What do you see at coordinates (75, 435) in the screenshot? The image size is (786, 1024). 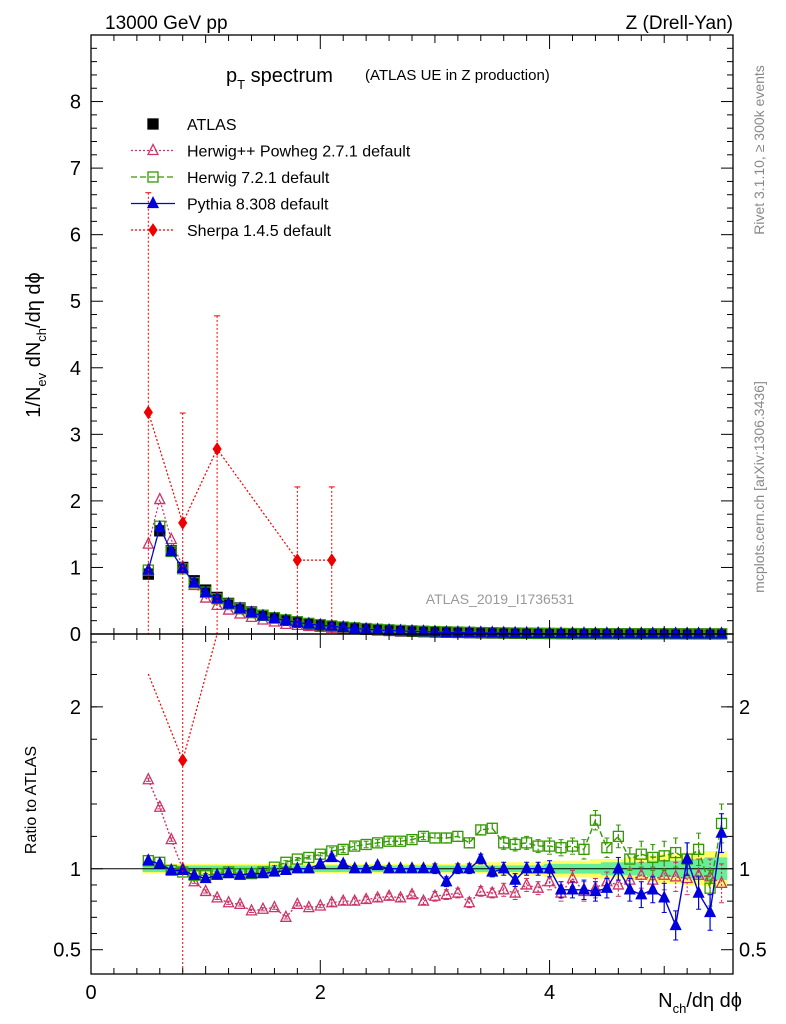 I see `main-y-tick-label: 3` at bounding box center [75, 435].